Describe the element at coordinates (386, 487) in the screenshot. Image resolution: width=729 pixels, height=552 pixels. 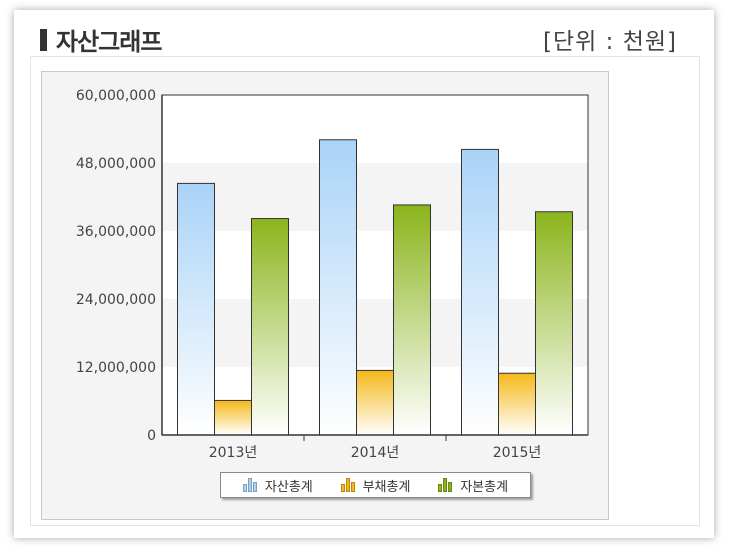
I see `legend-label-liabilities: 부채총계` at that location.